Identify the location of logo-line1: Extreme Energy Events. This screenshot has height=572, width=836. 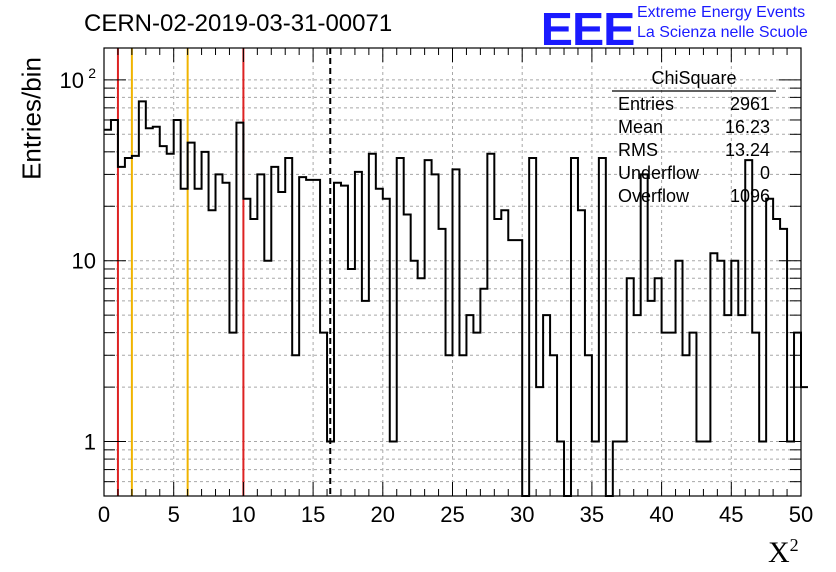
(721, 12).